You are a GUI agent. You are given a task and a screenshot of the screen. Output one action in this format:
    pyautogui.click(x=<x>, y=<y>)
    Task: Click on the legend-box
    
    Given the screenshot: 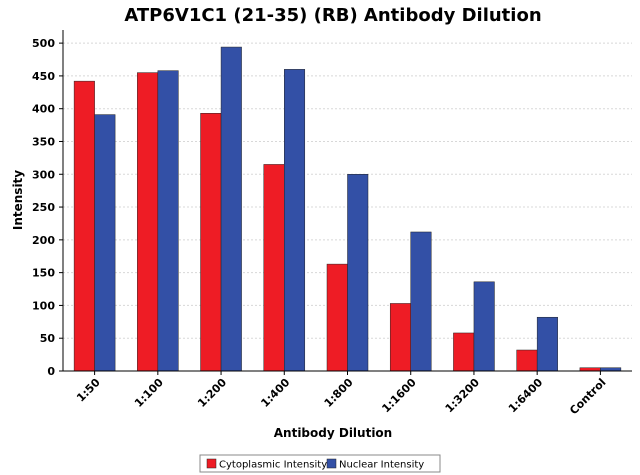 What is the action you would take?
    pyautogui.click(x=320, y=463)
    